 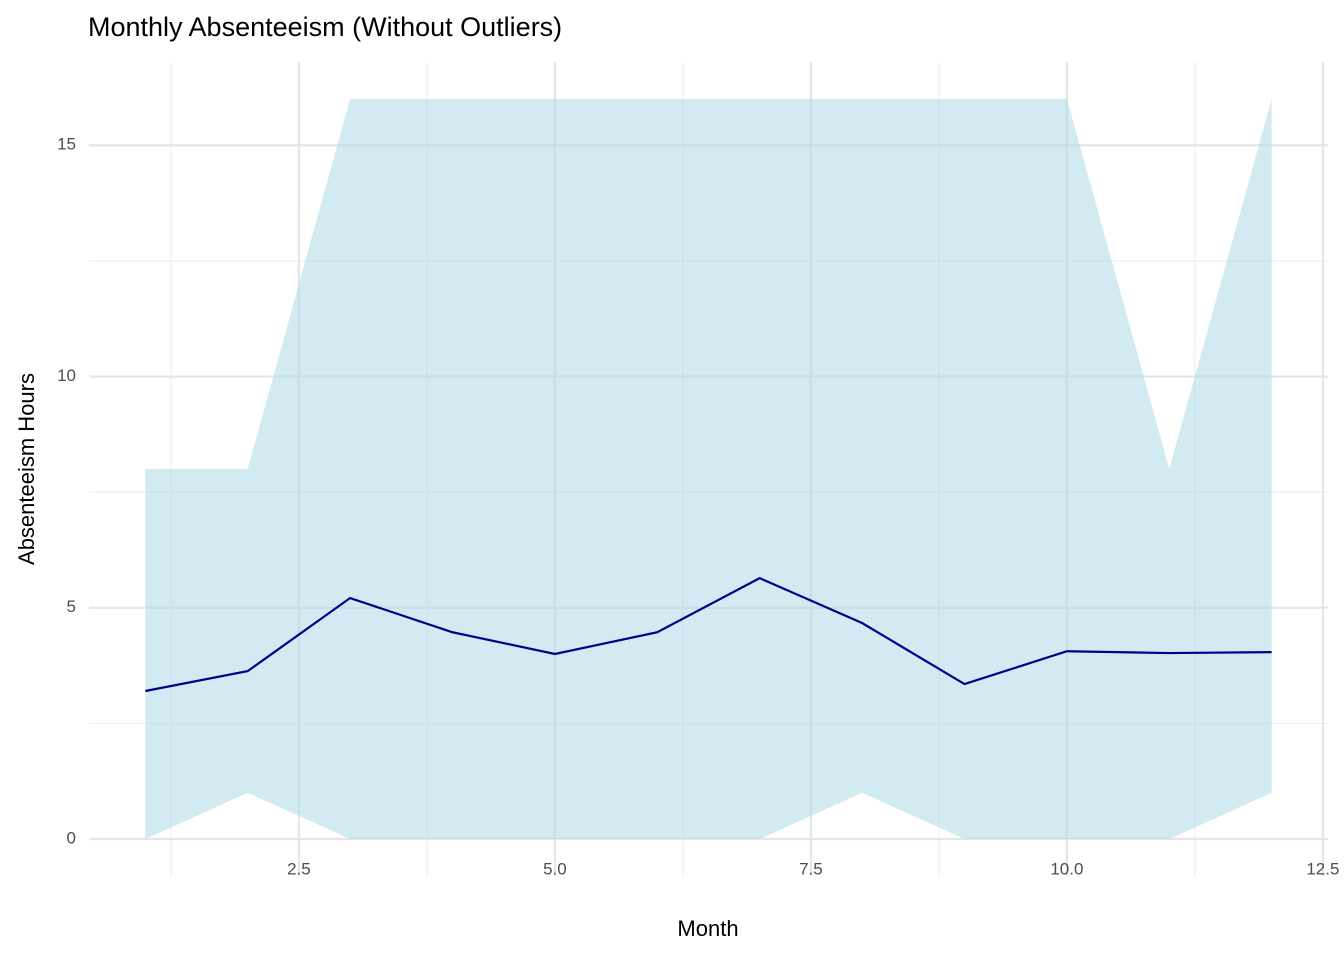 I want to click on y-tick-label: 10, so click(x=66, y=375).